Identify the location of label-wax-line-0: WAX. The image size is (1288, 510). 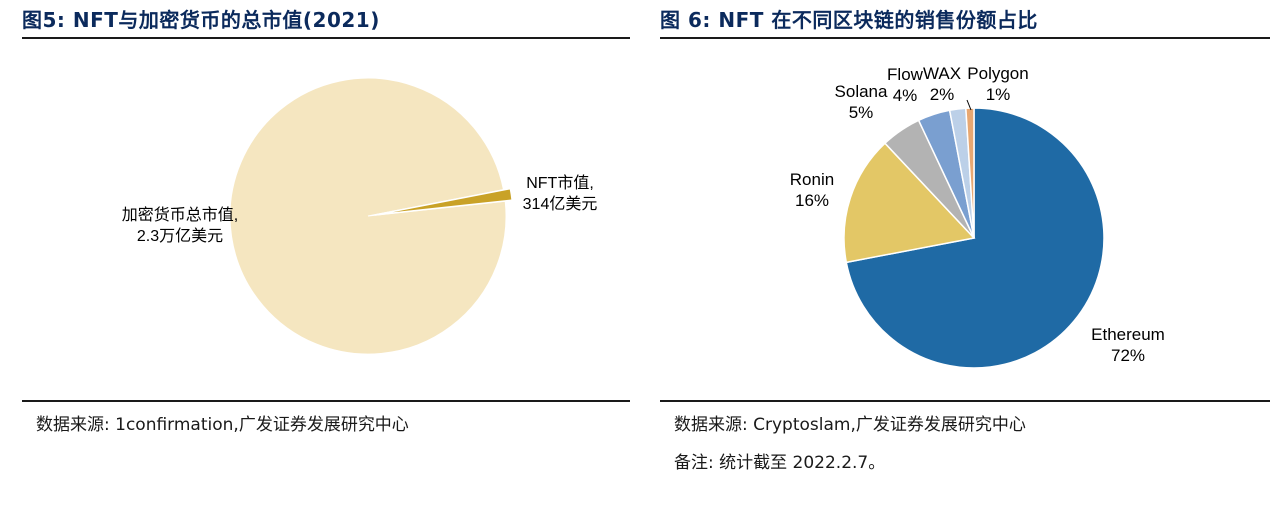
(942, 73).